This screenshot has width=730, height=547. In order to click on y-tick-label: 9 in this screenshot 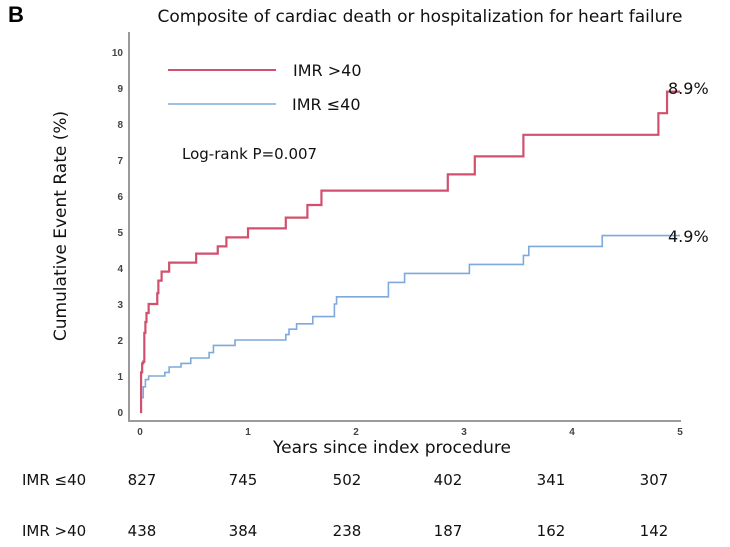, I will do `click(120, 89)`.